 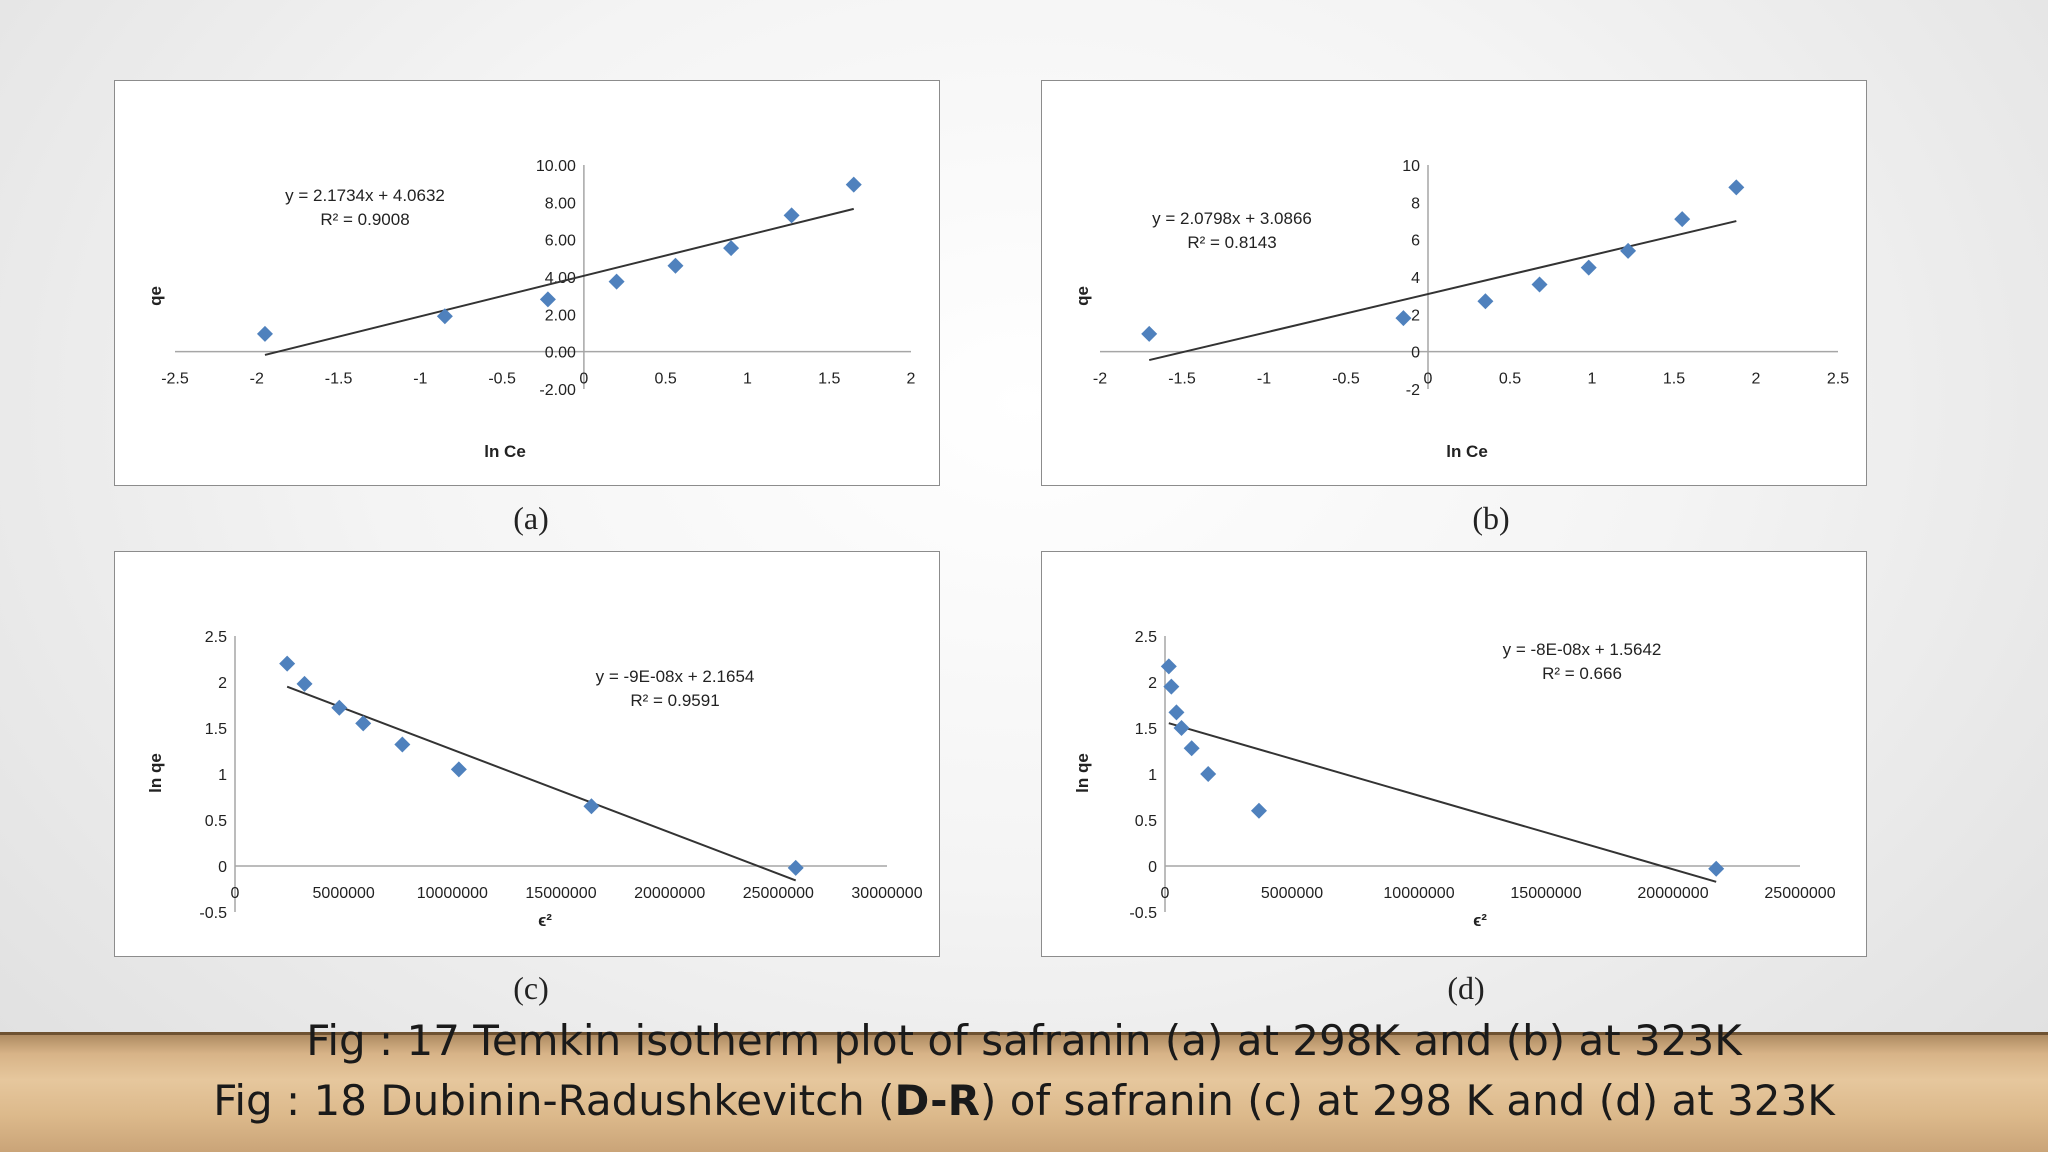 I want to click on panel-label-d: (d), so click(x=1466, y=988).